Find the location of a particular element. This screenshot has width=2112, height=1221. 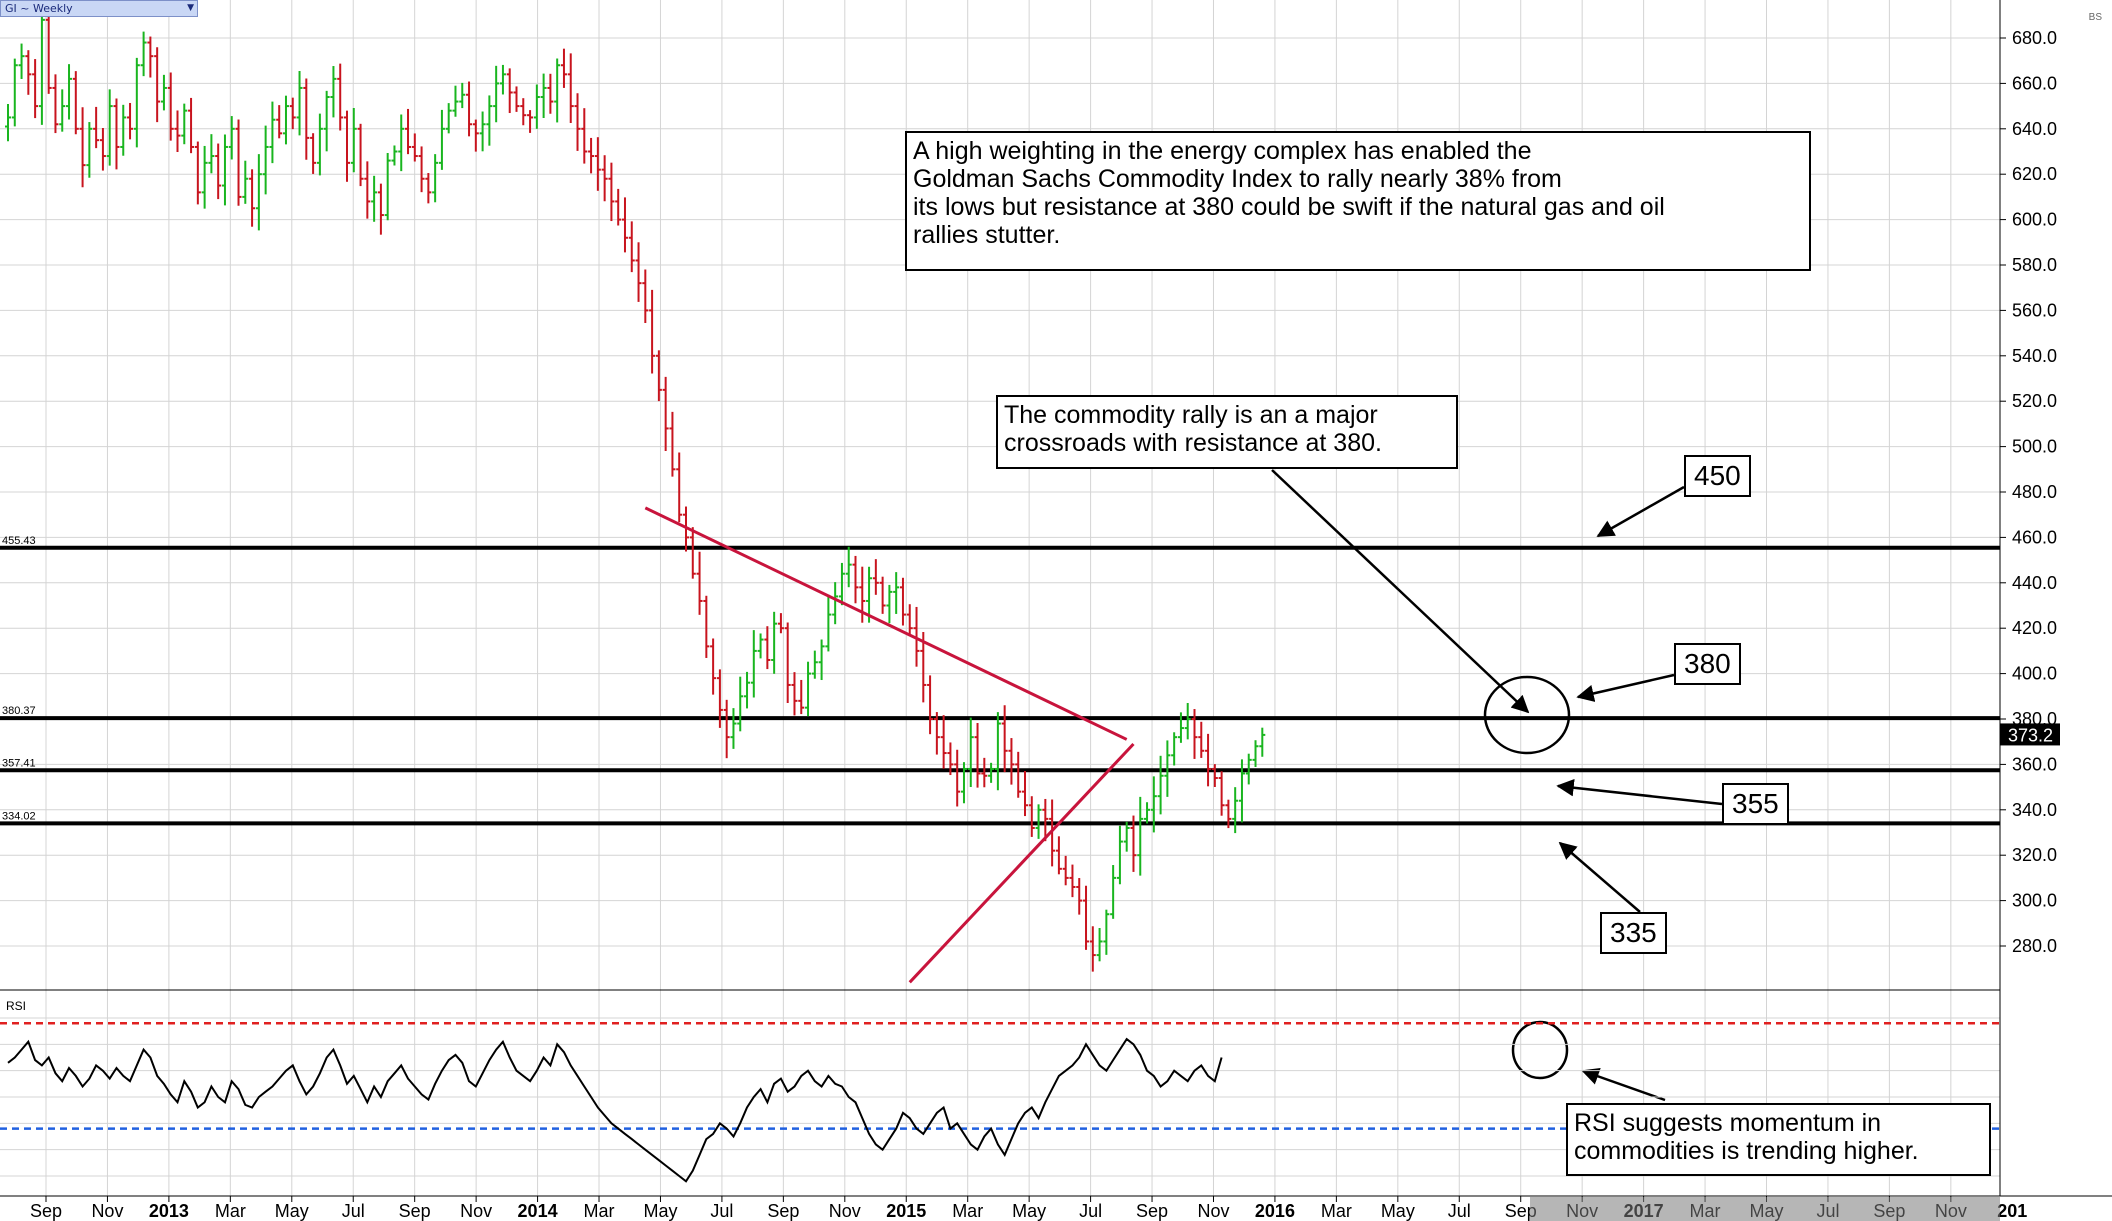

label-355: 355 is located at coordinates (1755, 804).